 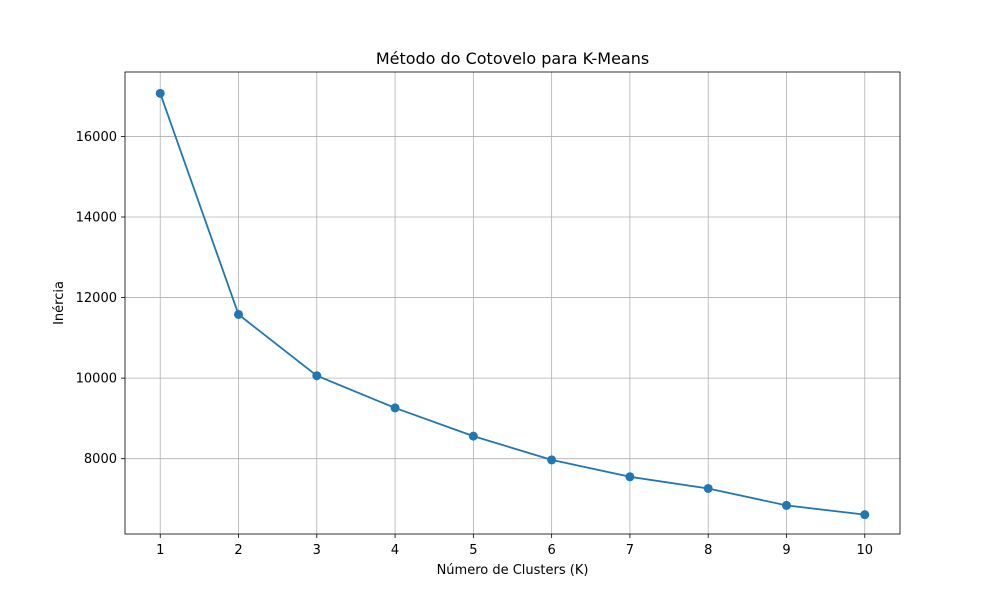 I want to click on x-tick-label: 7, so click(x=630, y=550).